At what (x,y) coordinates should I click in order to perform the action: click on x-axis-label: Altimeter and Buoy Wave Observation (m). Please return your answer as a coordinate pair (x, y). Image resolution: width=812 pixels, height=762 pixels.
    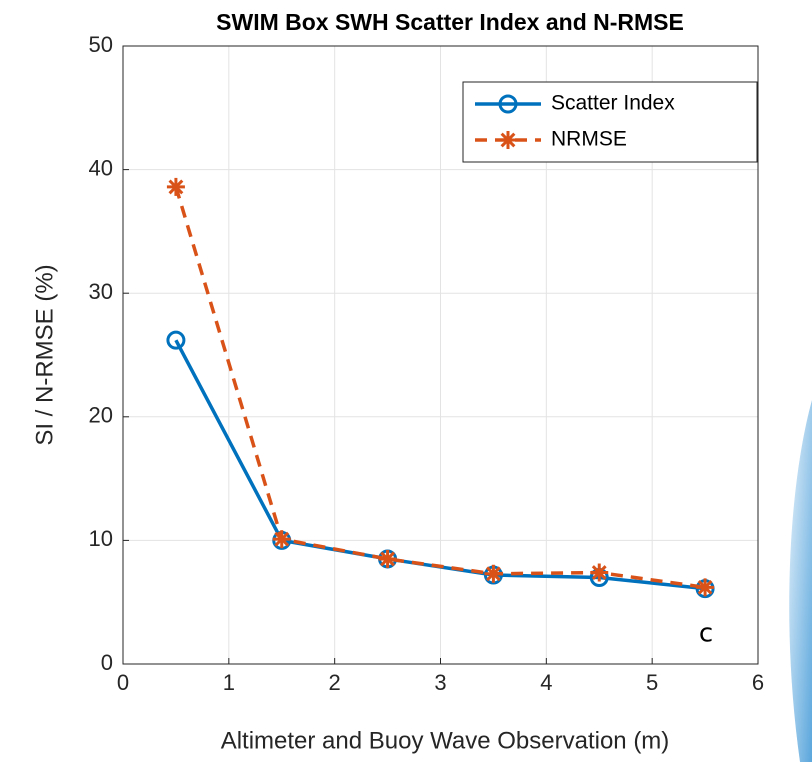
    Looking at the image, I should click on (445, 740).